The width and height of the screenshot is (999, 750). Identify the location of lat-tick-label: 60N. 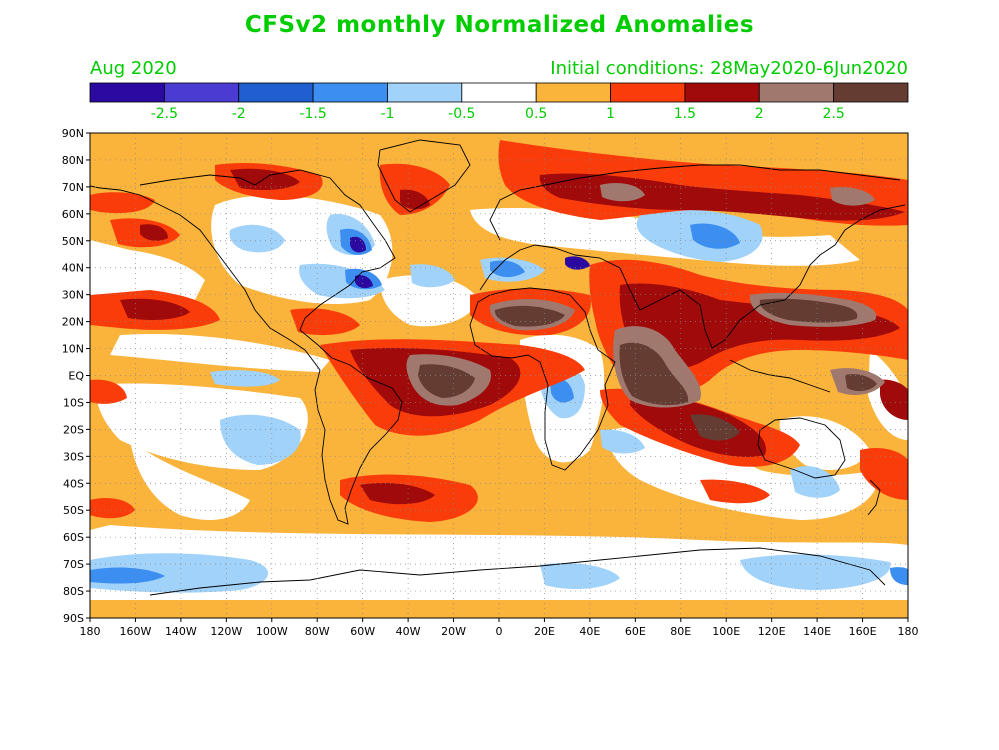
(73, 214).